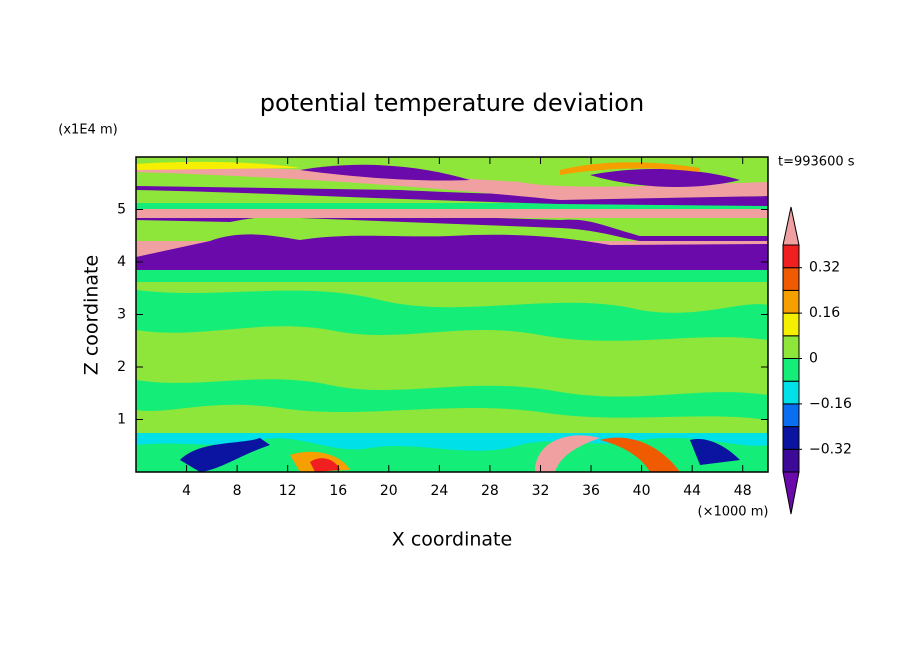 The image size is (904, 658). I want to click on y-tick-label: 1, so click(121, 420).